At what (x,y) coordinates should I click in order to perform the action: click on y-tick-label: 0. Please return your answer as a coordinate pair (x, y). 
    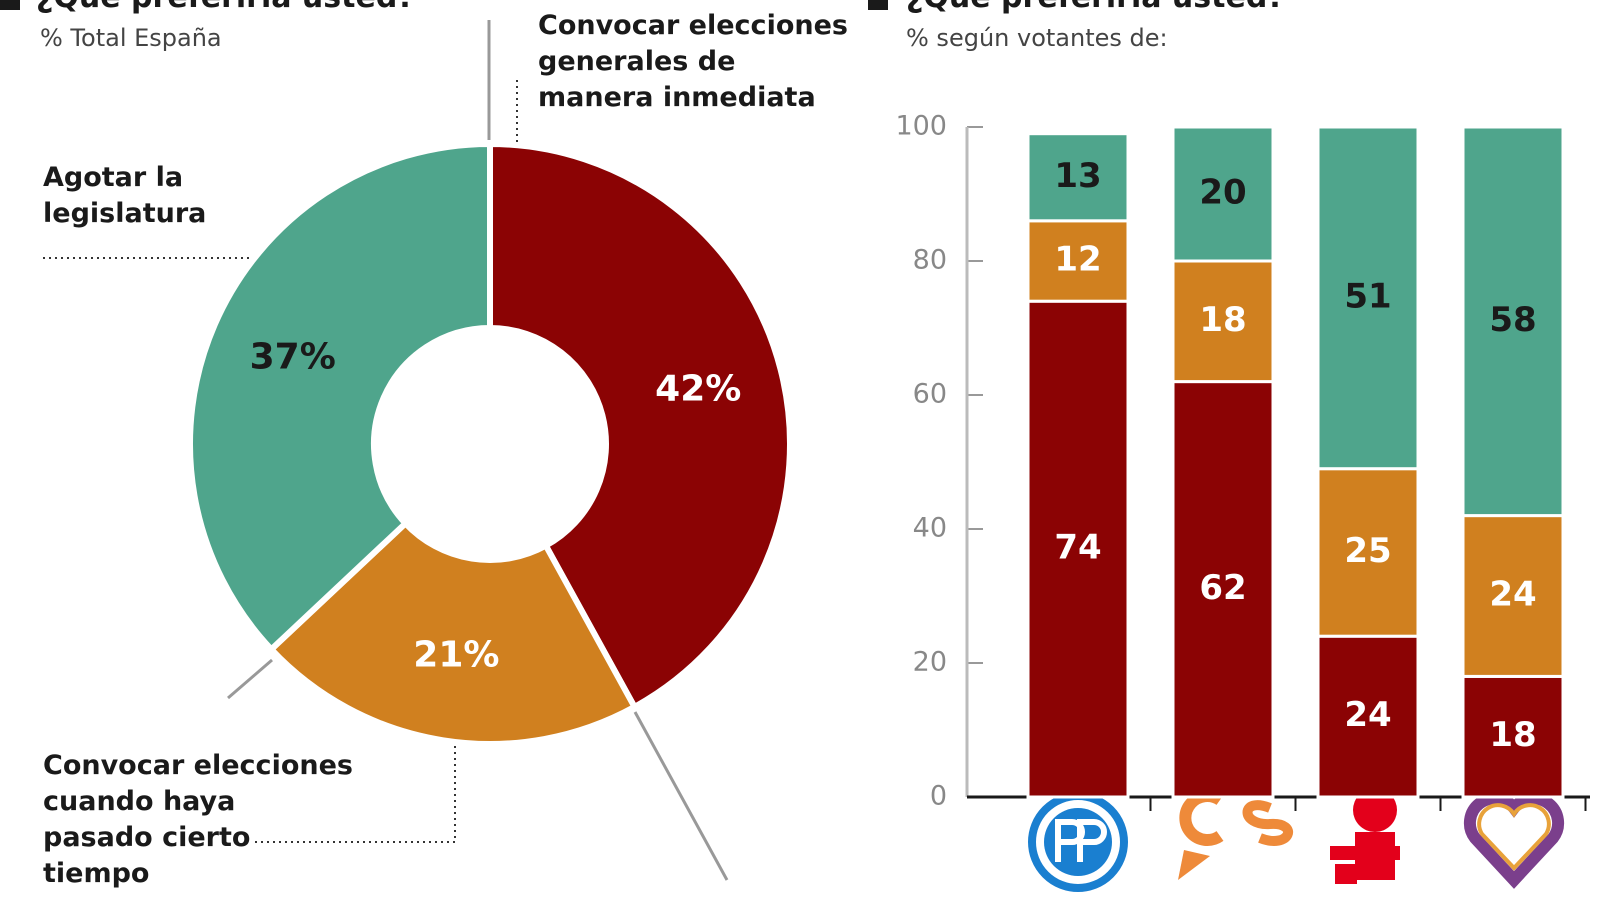
    Looking at the image, I should click on (938, 796).